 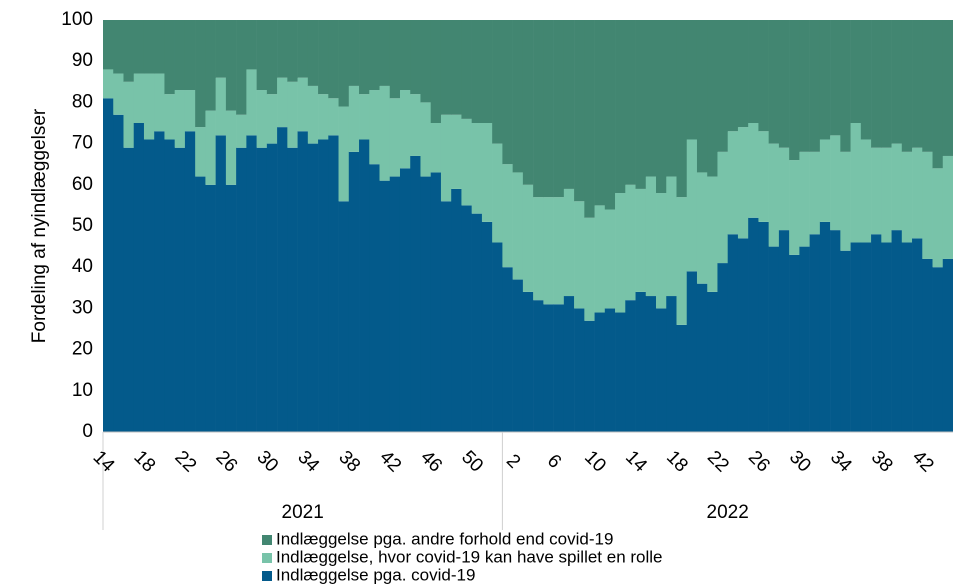 What do you see at coordinates (390, 462) in the screenshot?
I see `x-tick-label: 42` at bounding box center [390, 462].